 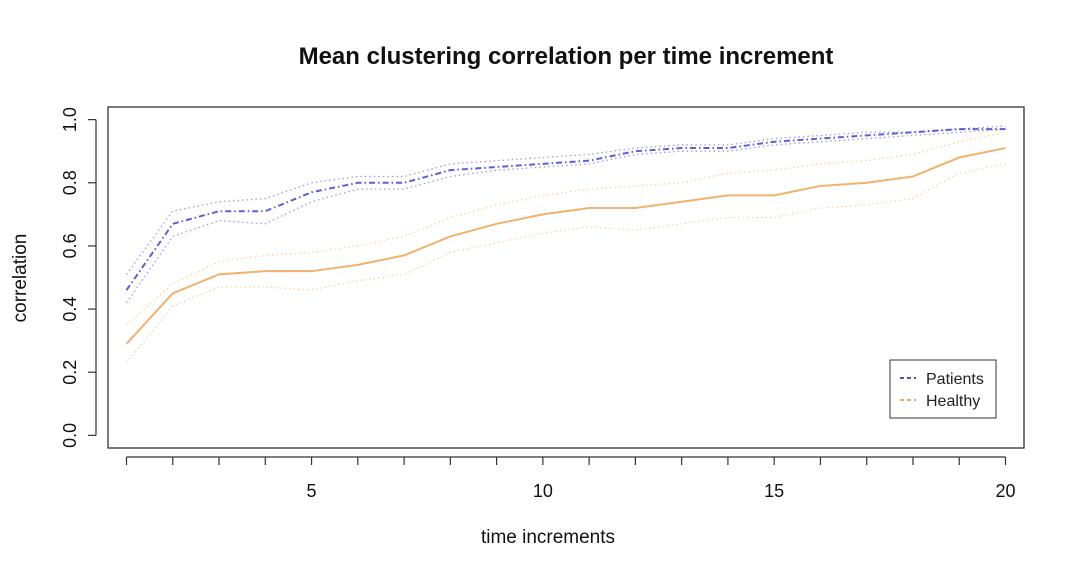 I want to click on x-axis-label: time increments, so click(x=548, y=537).